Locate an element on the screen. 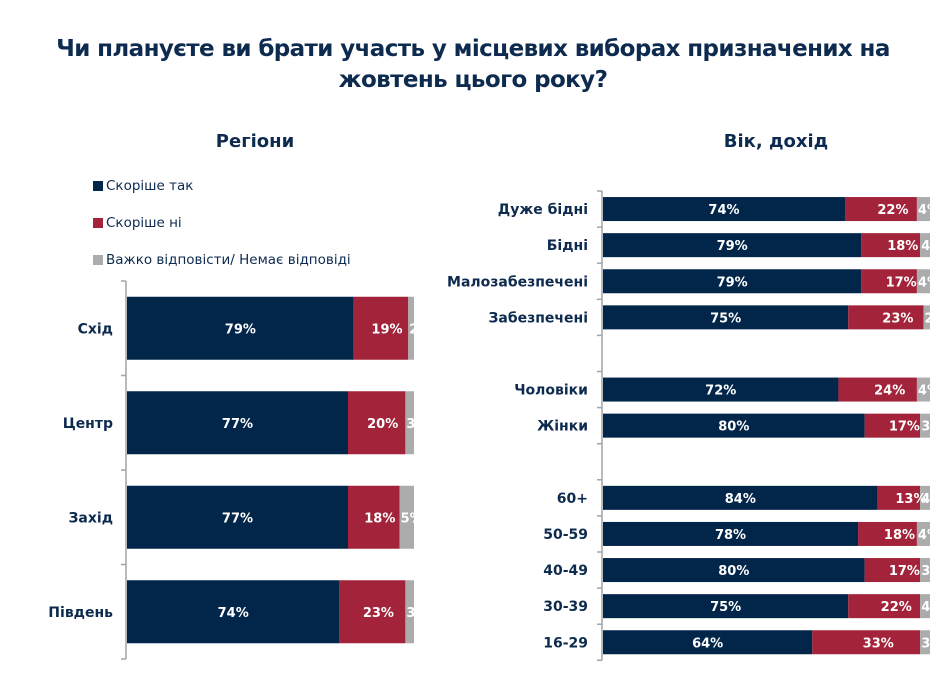  regions-value-label-no: 20% is located at coordinates (382, 424).